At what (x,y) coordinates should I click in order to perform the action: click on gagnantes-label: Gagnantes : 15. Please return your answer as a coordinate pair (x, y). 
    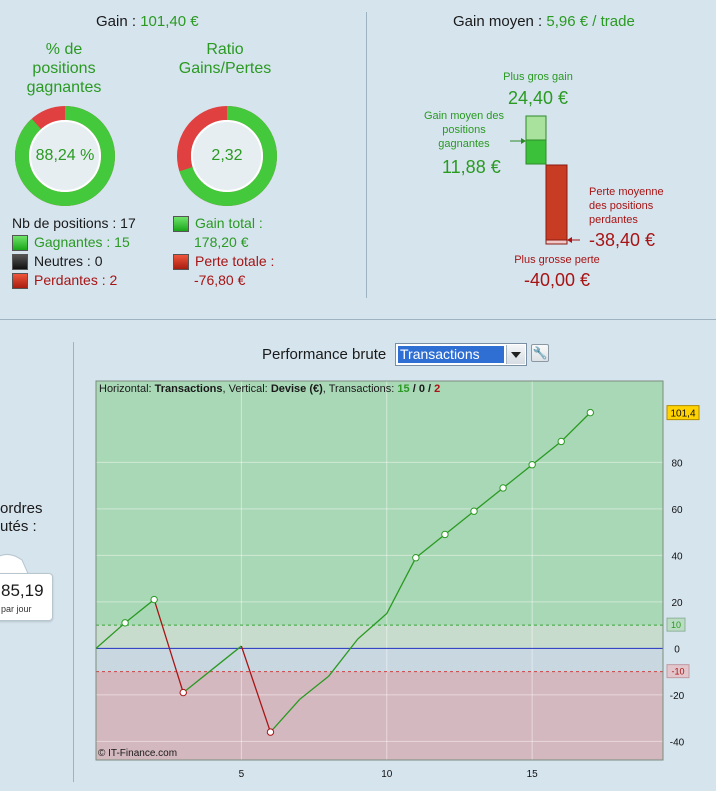
    Looking at the image, I should click on (82, 242).